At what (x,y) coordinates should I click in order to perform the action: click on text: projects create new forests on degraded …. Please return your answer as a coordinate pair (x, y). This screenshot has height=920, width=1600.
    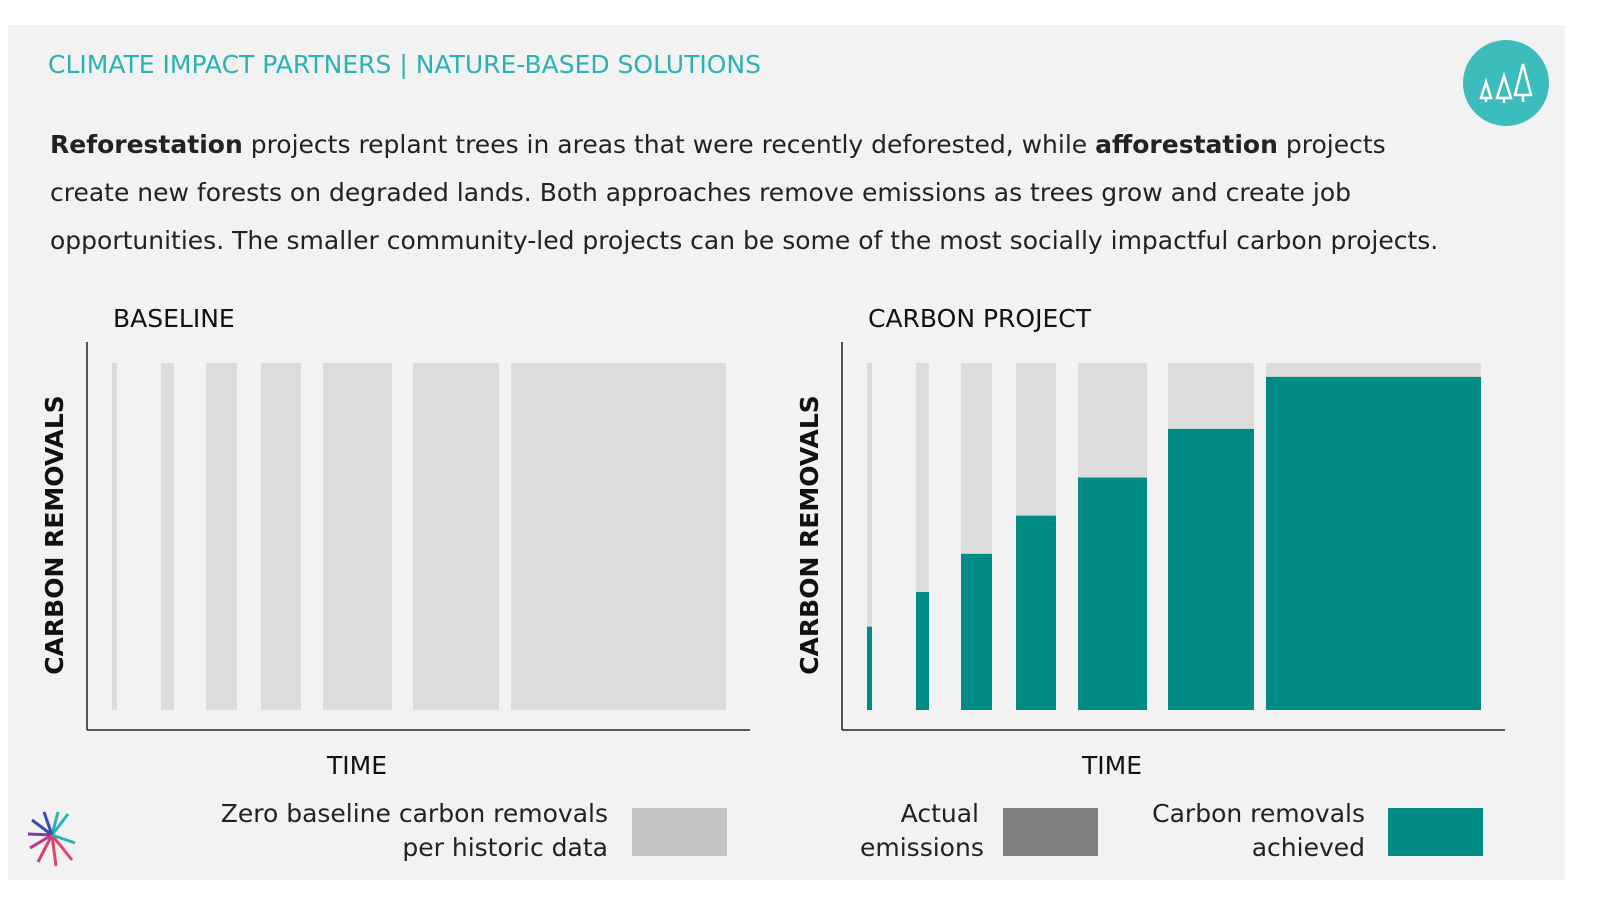
    Looking at the image, I should click on (744, 192).